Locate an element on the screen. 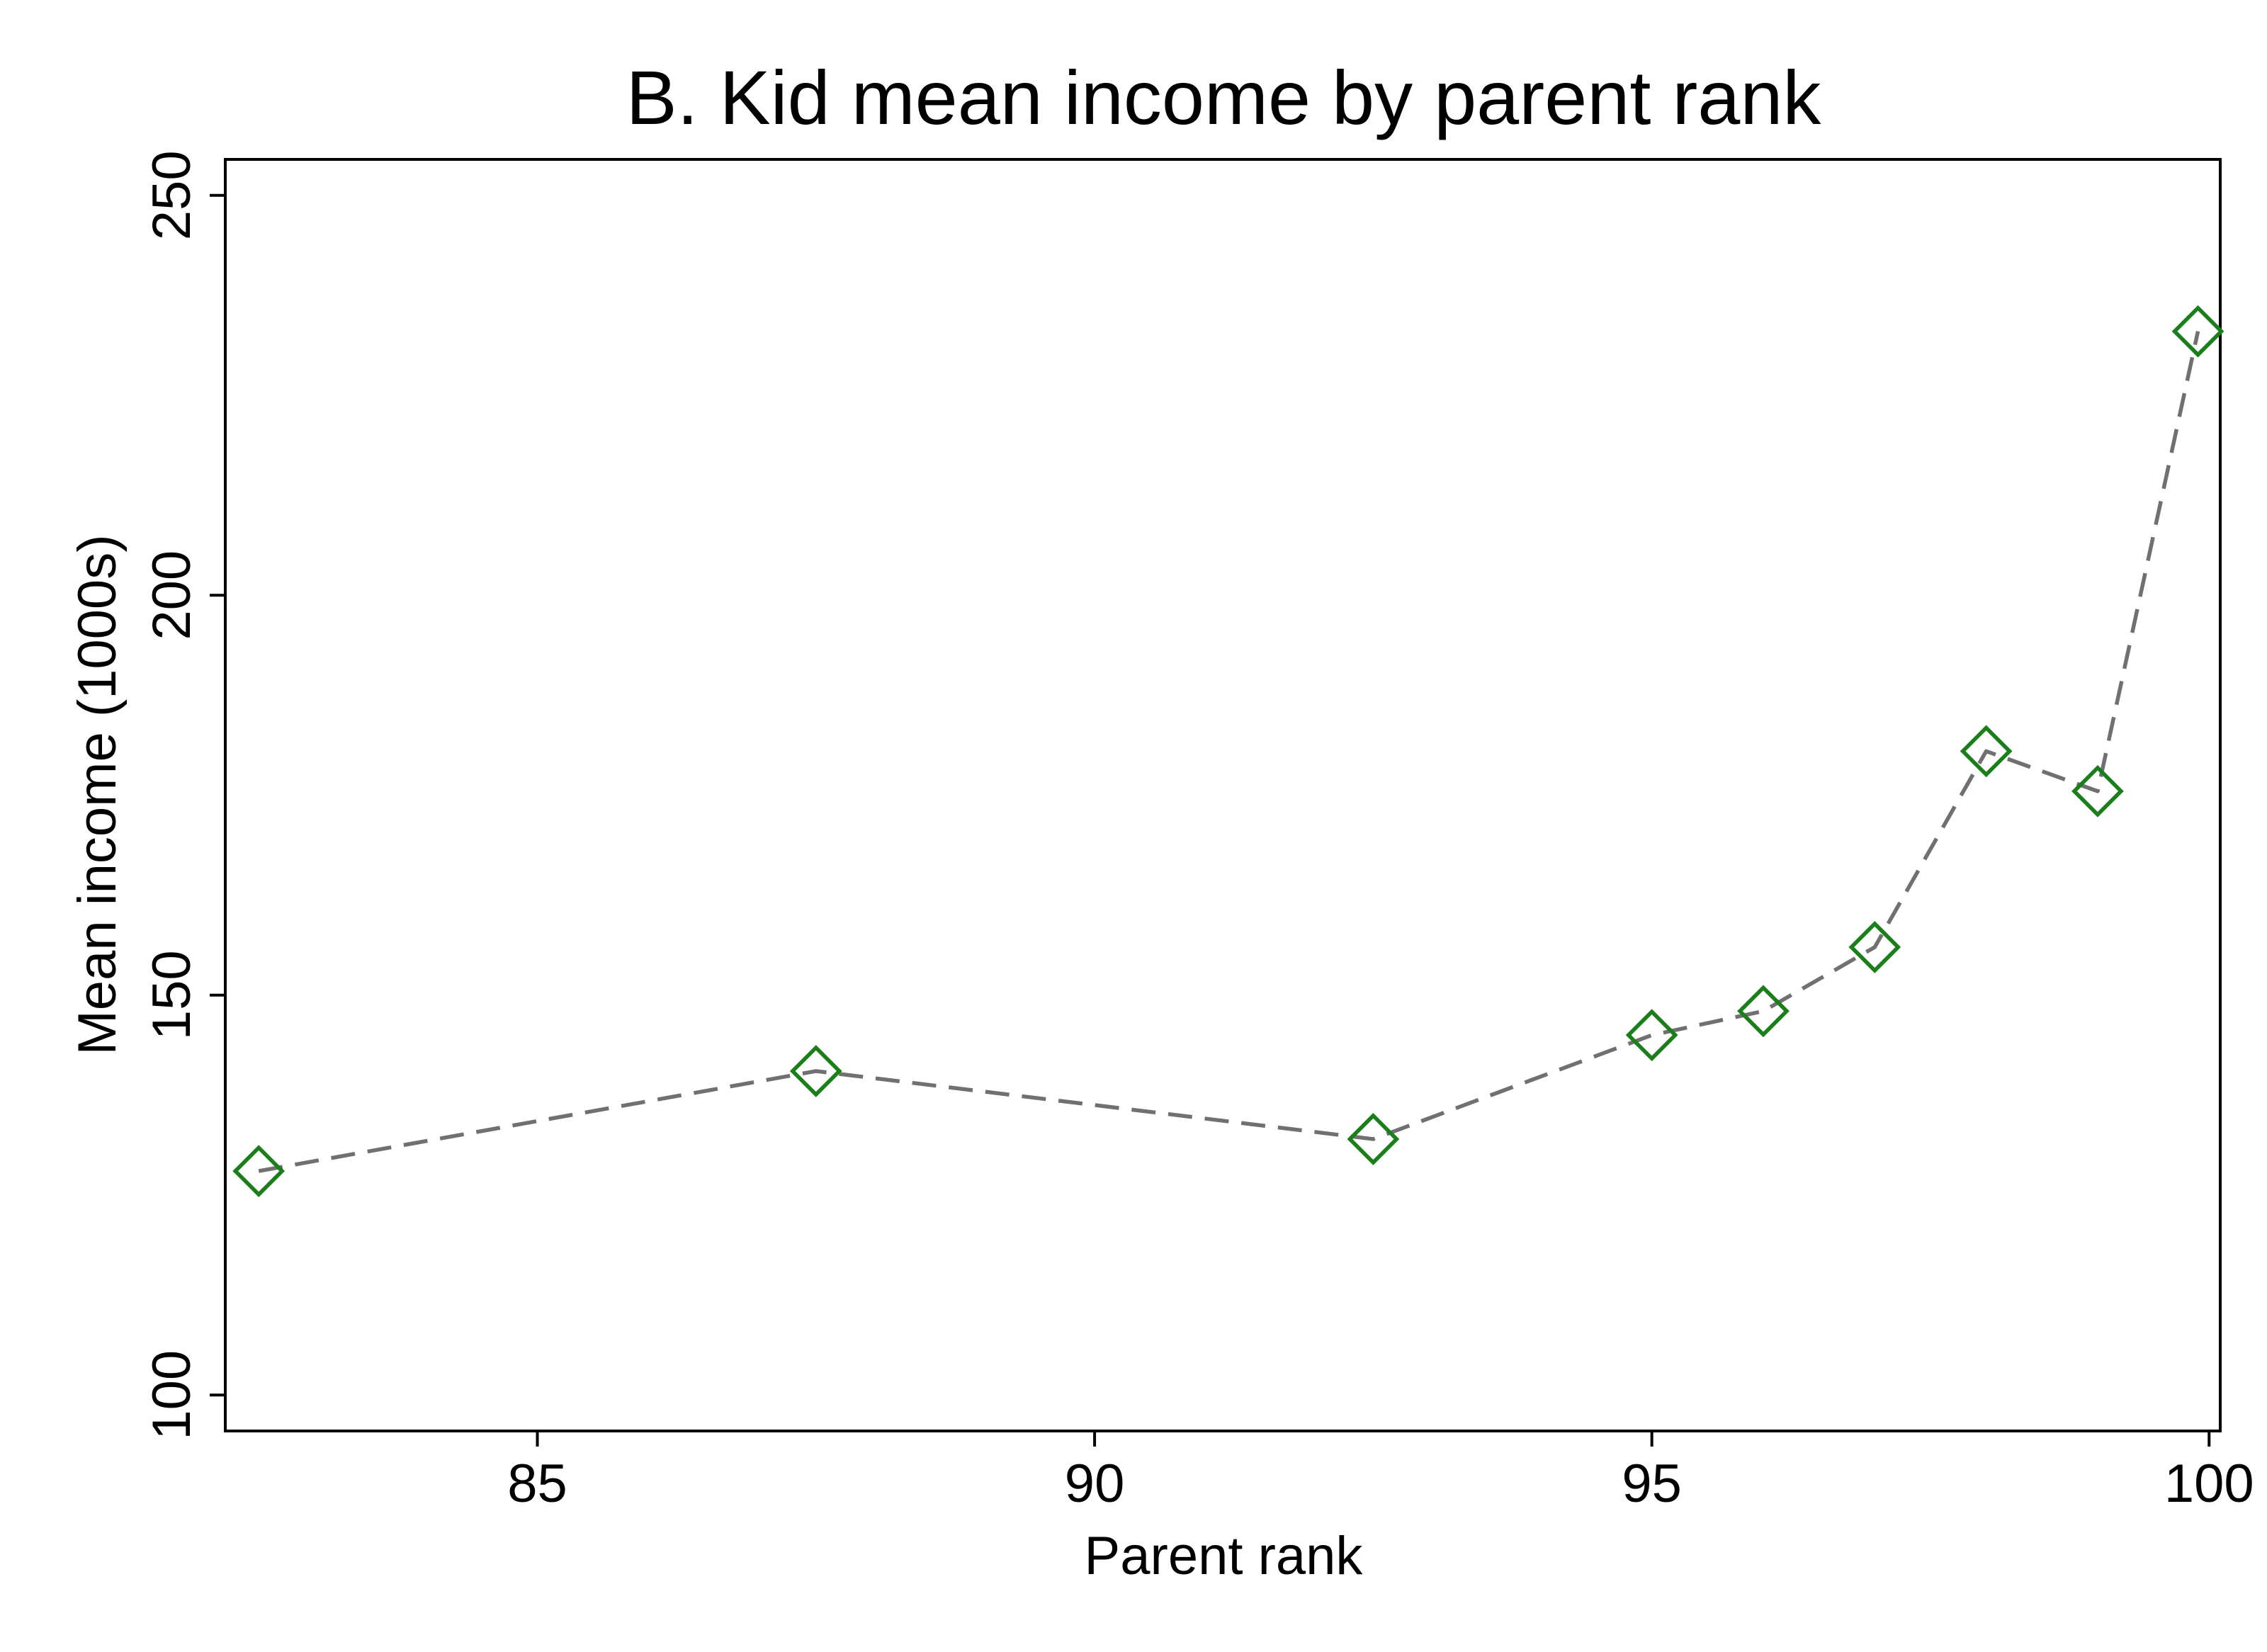 This screenshot has height=1652, width=2267. y-tick-label: 150 is located at coordinates (172, 995).